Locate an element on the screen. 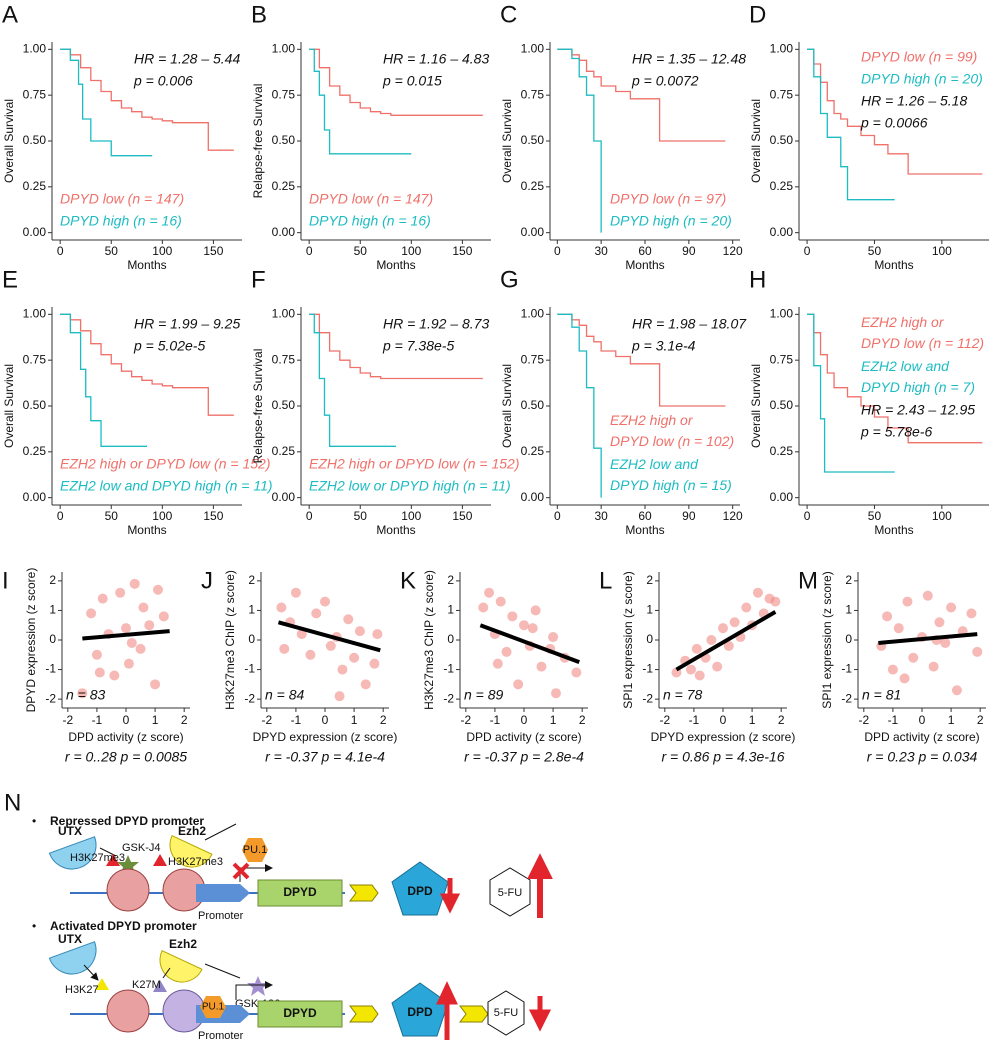 Image resolution: width=996 pixels, height=1050 pixels. x-tick-label: 1 is located at coordinates (155, 720).